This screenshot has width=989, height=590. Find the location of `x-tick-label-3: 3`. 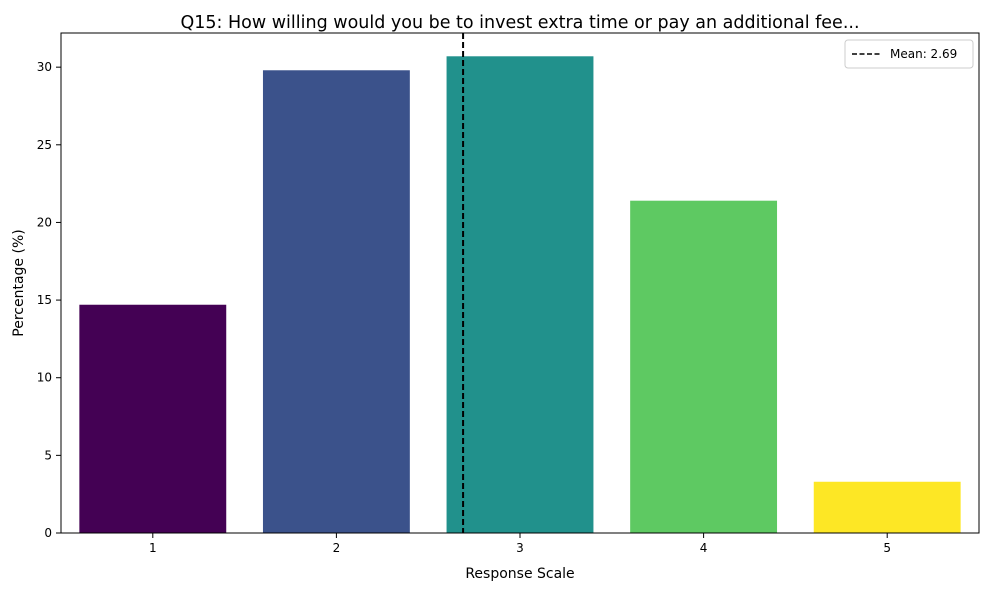

x-tick-label-3: 3 is located at coordinates (520, 548).